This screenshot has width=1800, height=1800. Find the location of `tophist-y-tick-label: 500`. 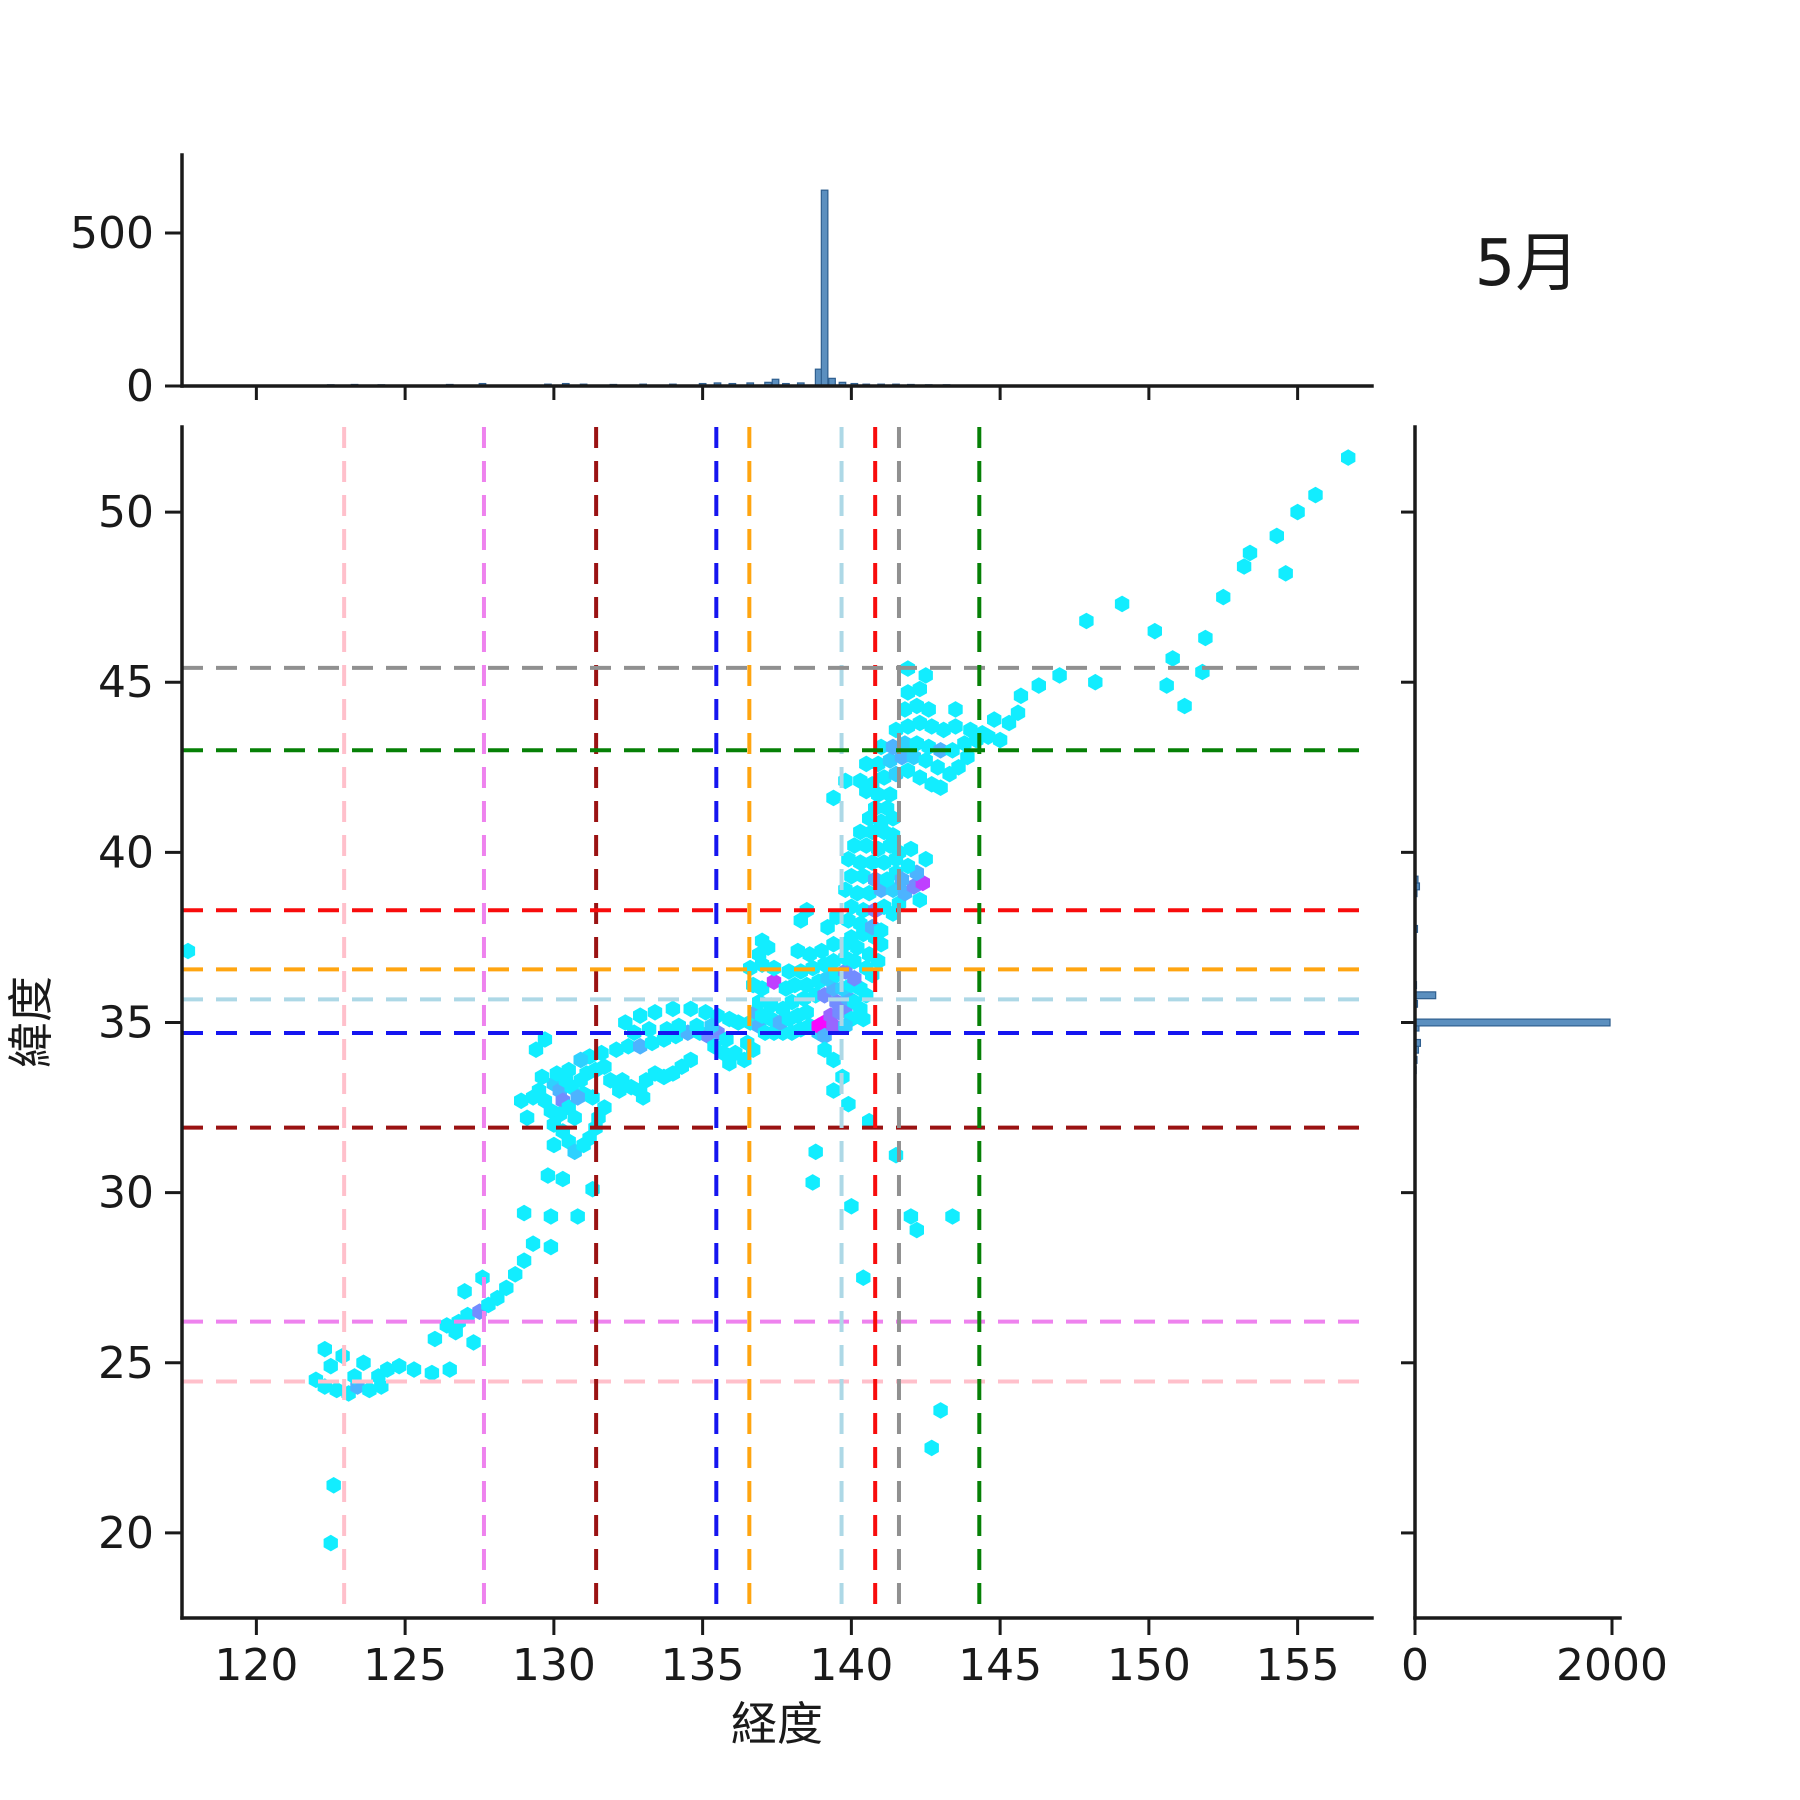

tophist-y-tick-label: 500 is located at coordinates (112, 233).